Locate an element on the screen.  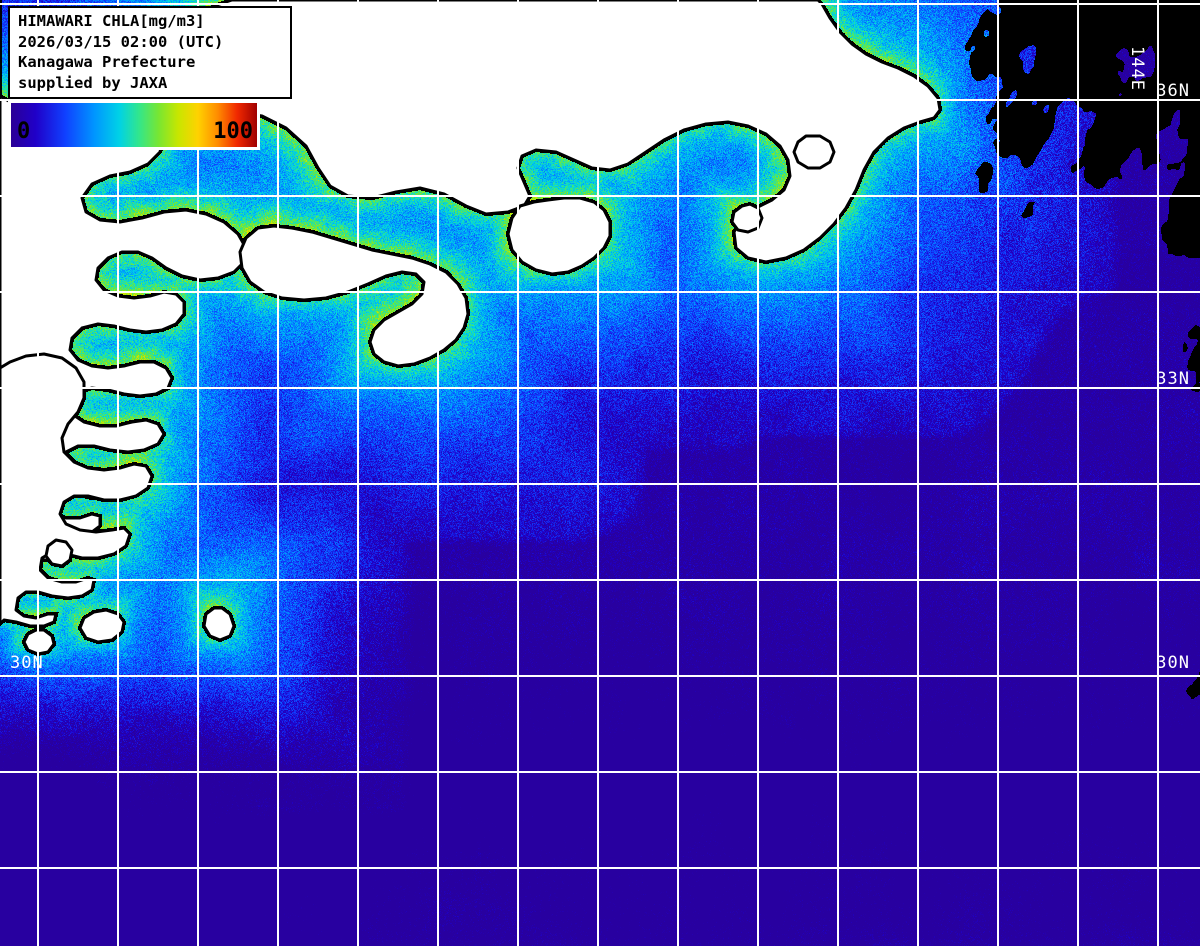
title-line-product: HIMAWARI CHLA[mg/m3] is located at coordinates (111, 21).